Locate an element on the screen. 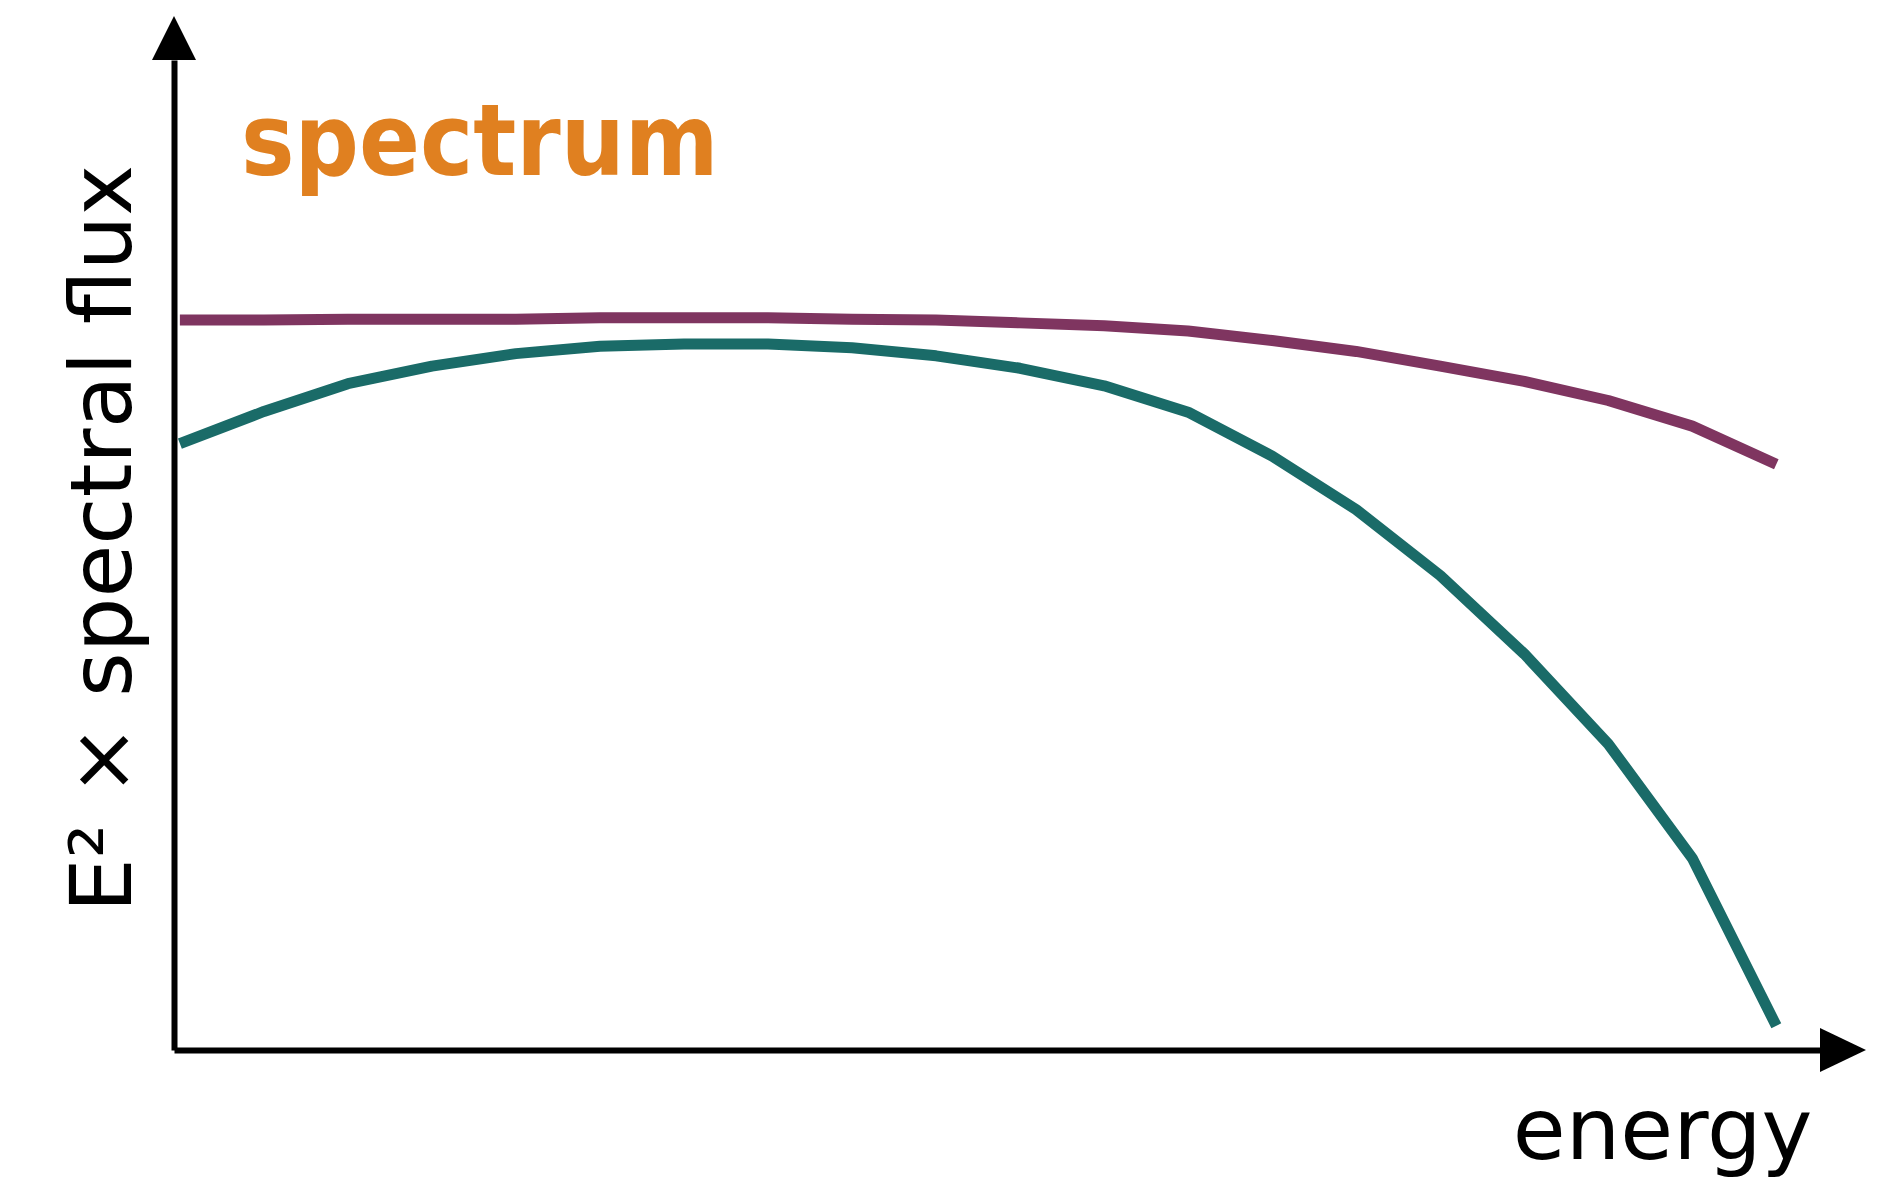  x-axis-title: energy is located at coordinates (1662, 1128).